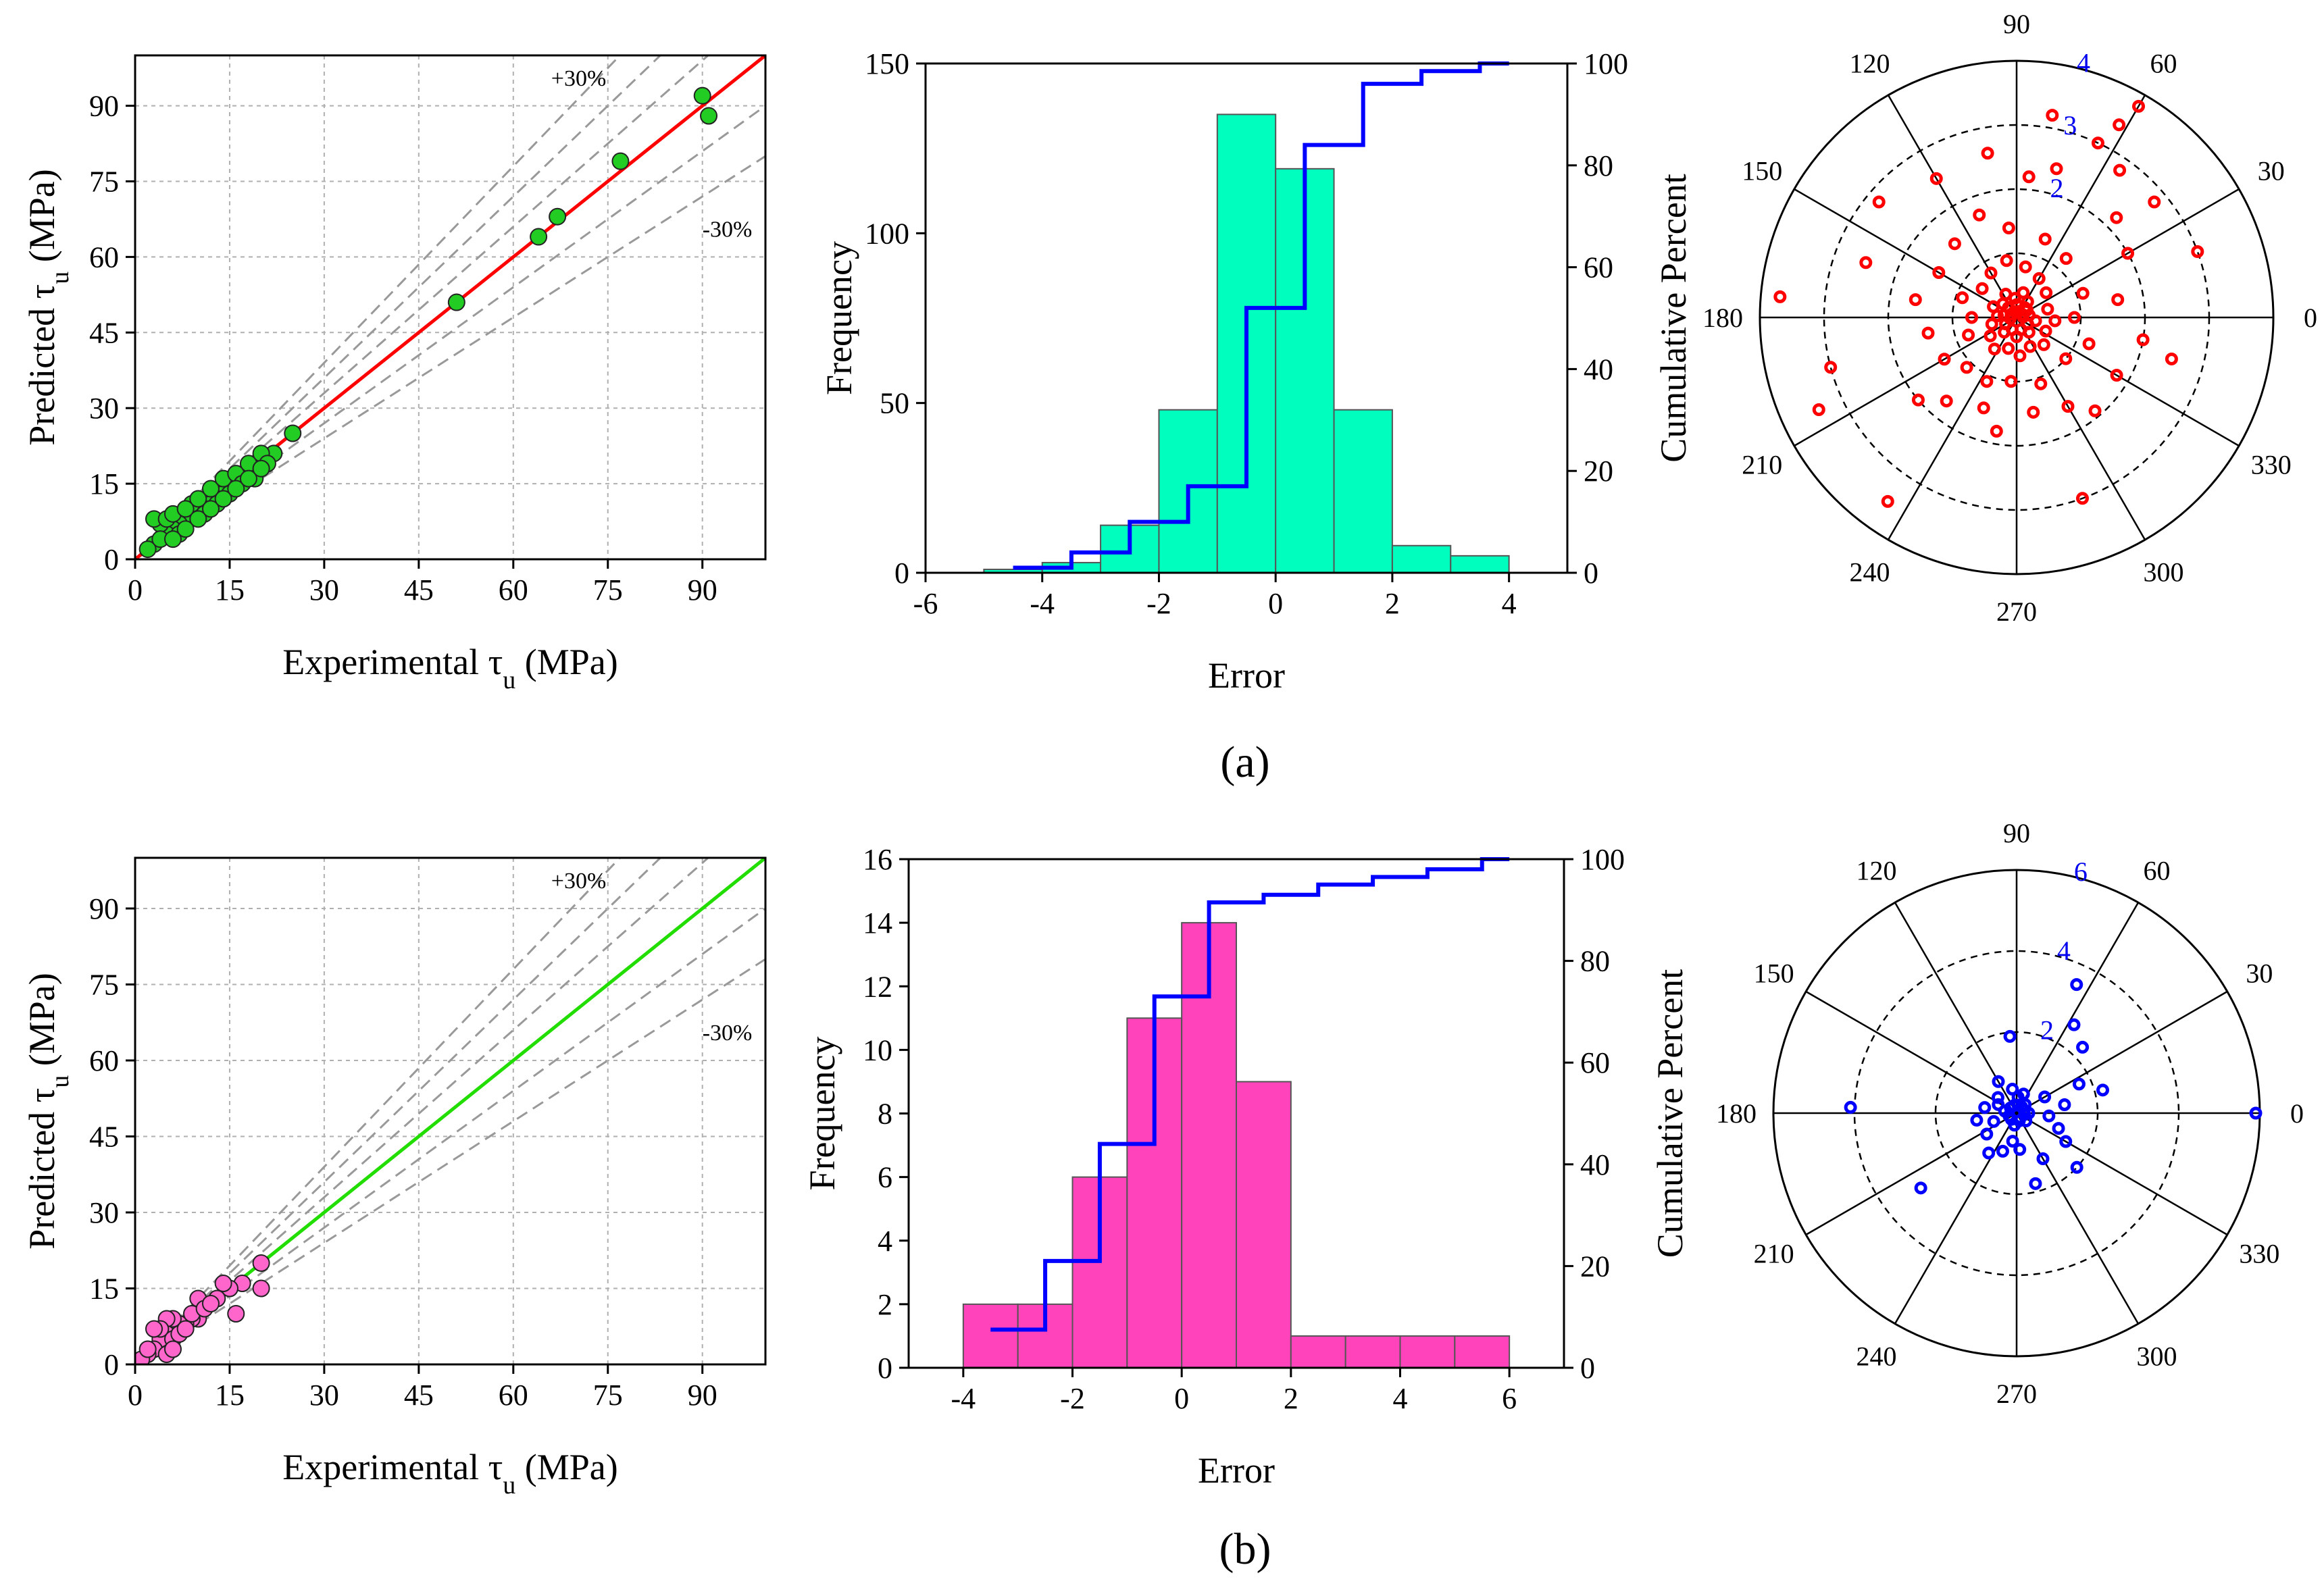 The height and width of the screenshot is (1590, 2324). What do you see at coordinates (104, 908) in the screenshot?
I see `y-tick-label: 90` at bounding box center [104, 908].